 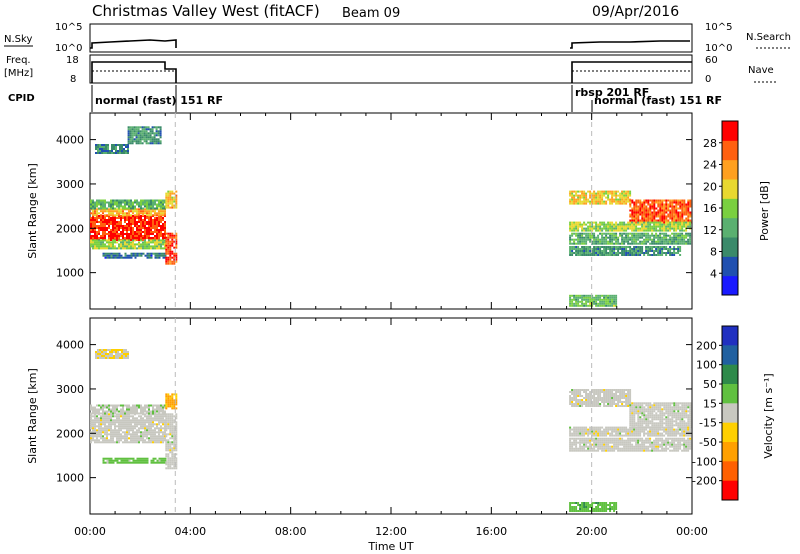 I want to click on freq-label: Freq., so click(x=18, y=60).